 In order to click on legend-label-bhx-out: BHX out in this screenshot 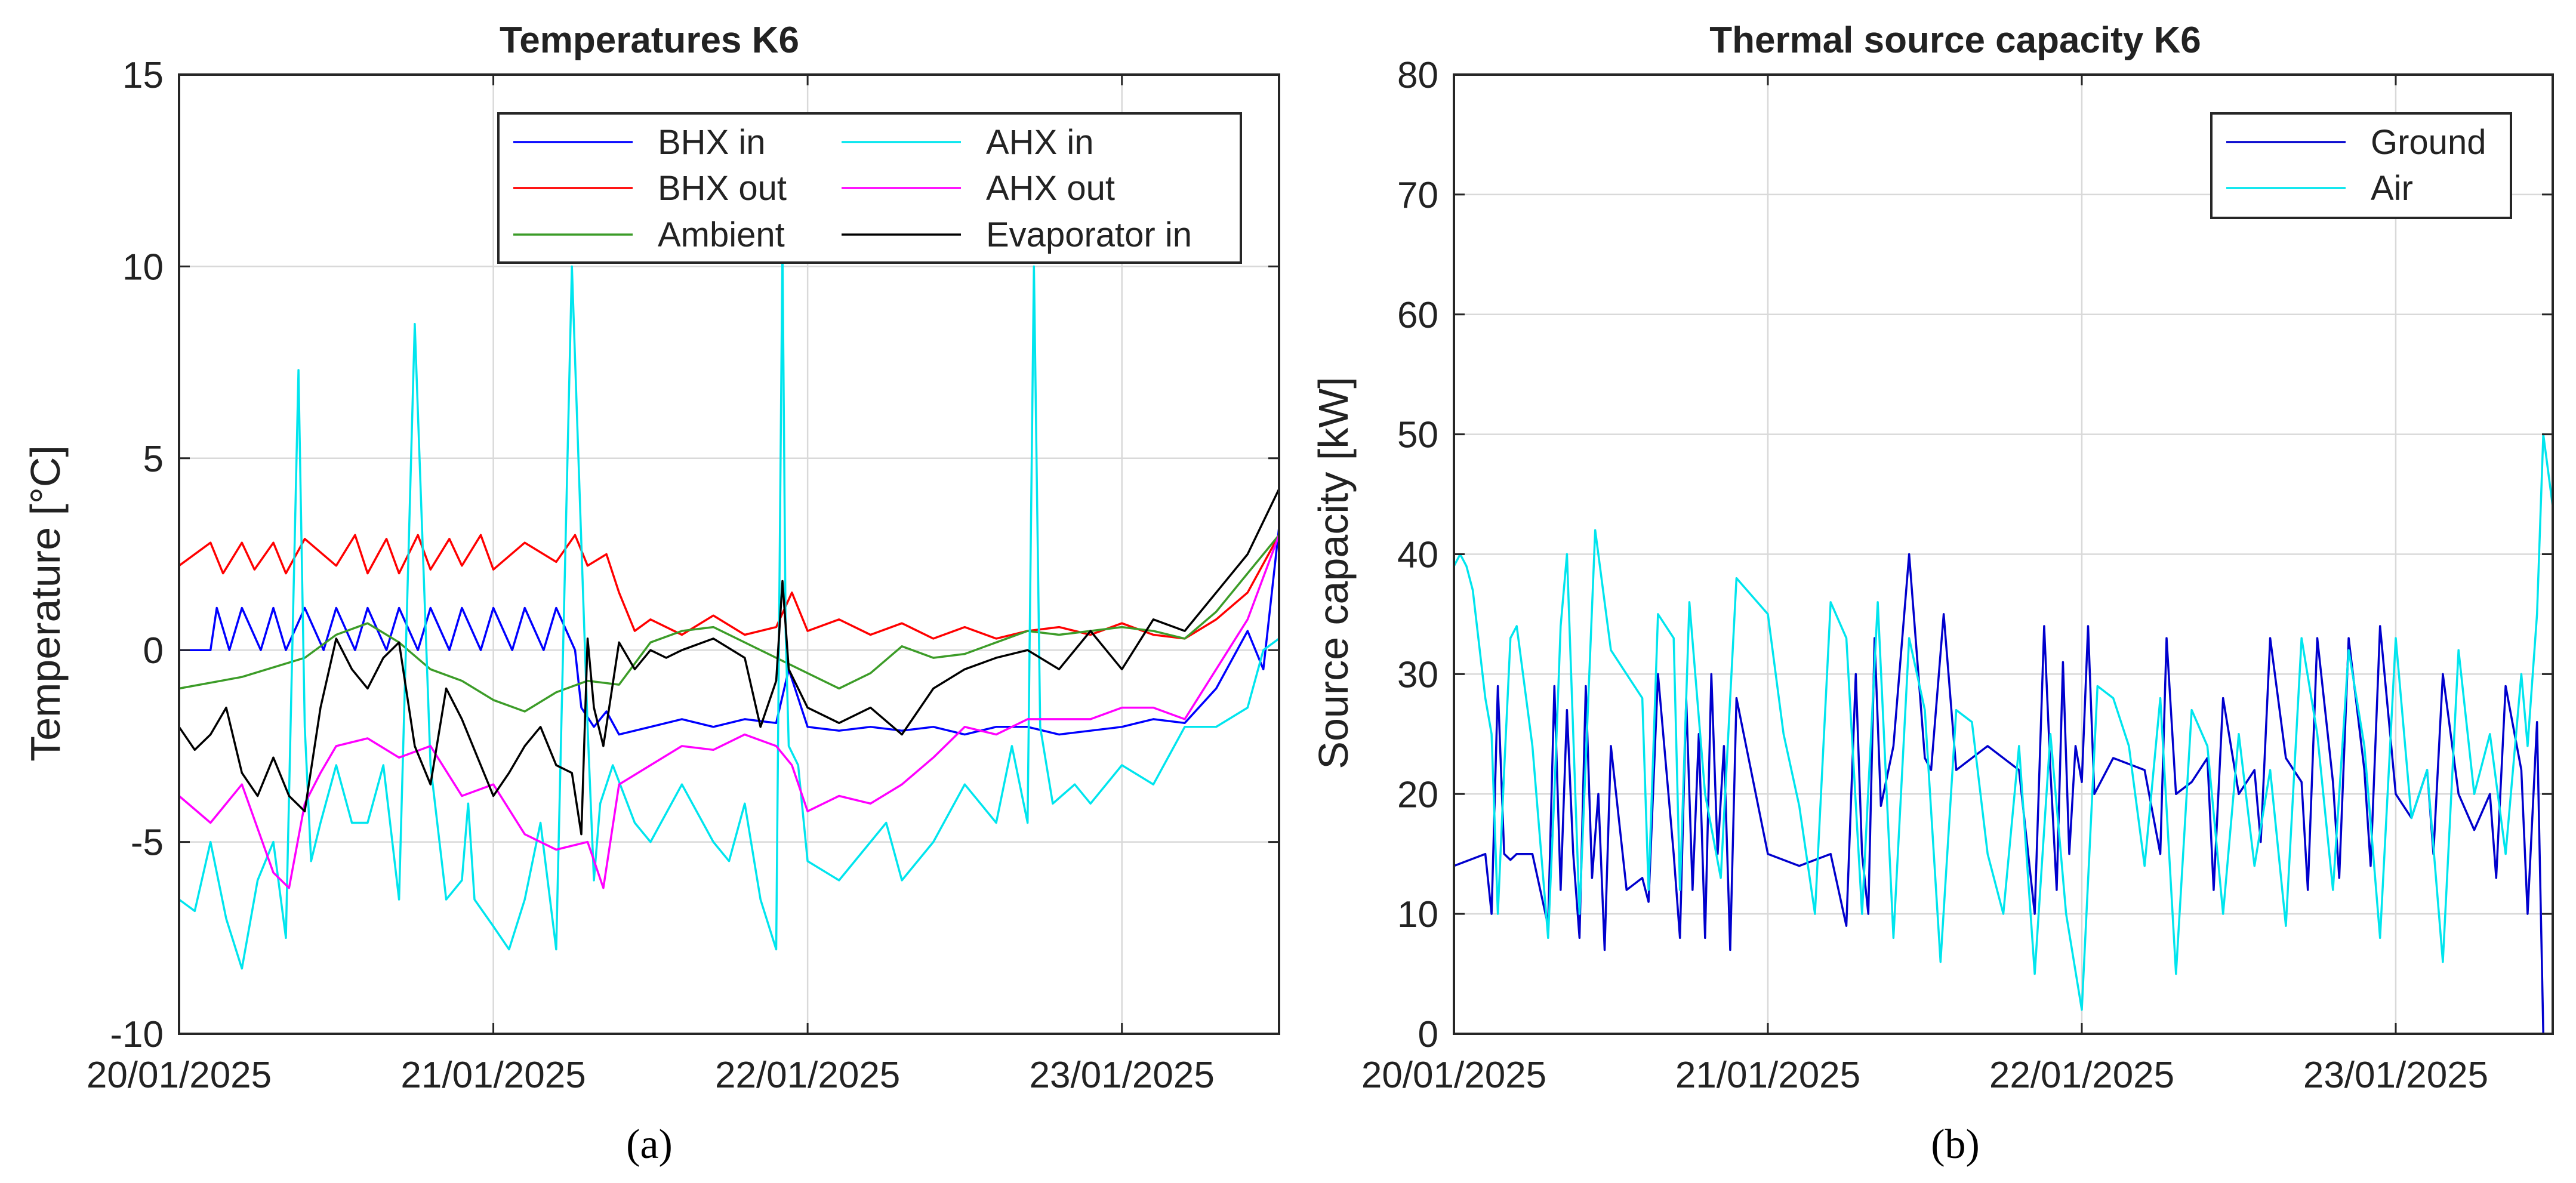, I will do `click(722, 188)`.